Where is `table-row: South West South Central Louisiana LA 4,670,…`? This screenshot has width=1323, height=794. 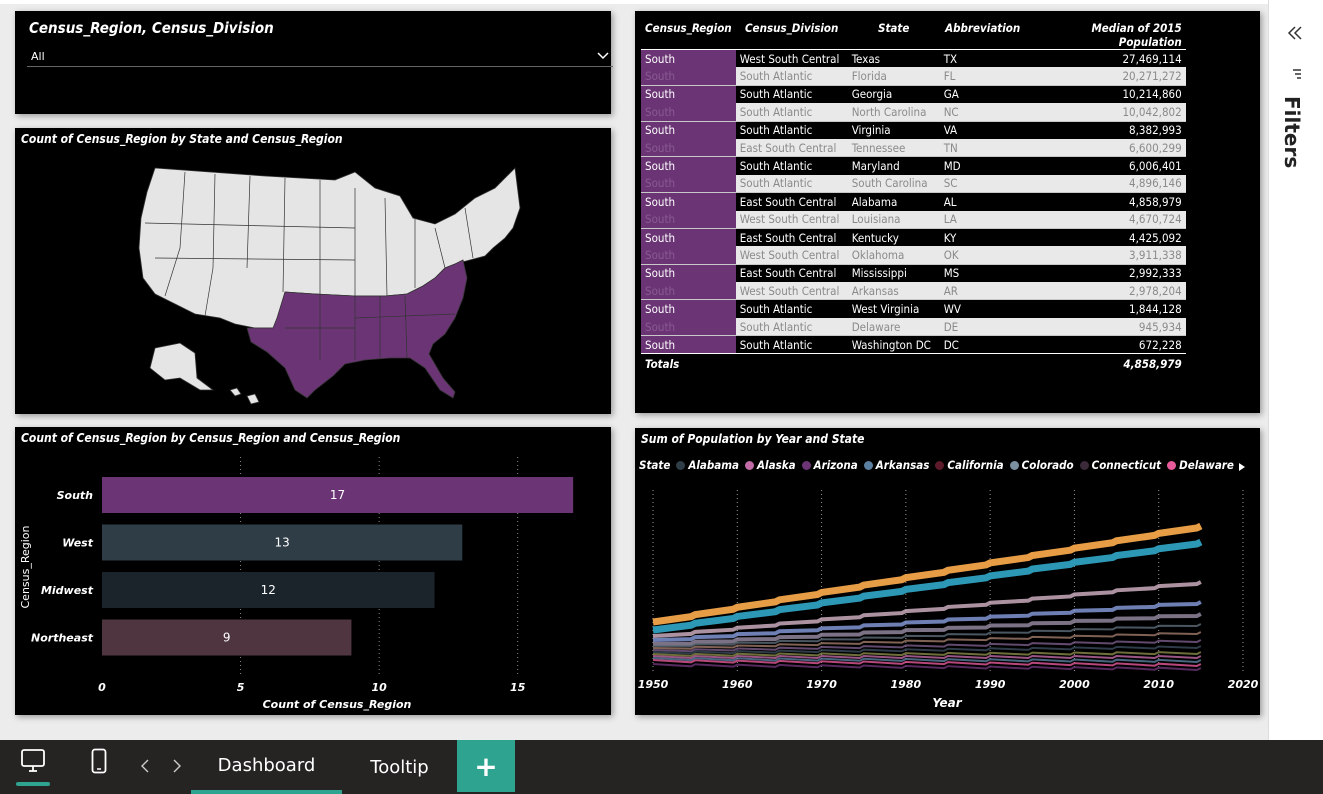 table-row: South West South Central Louisiana LA 4,670,… is located at coordinates (913, 219).